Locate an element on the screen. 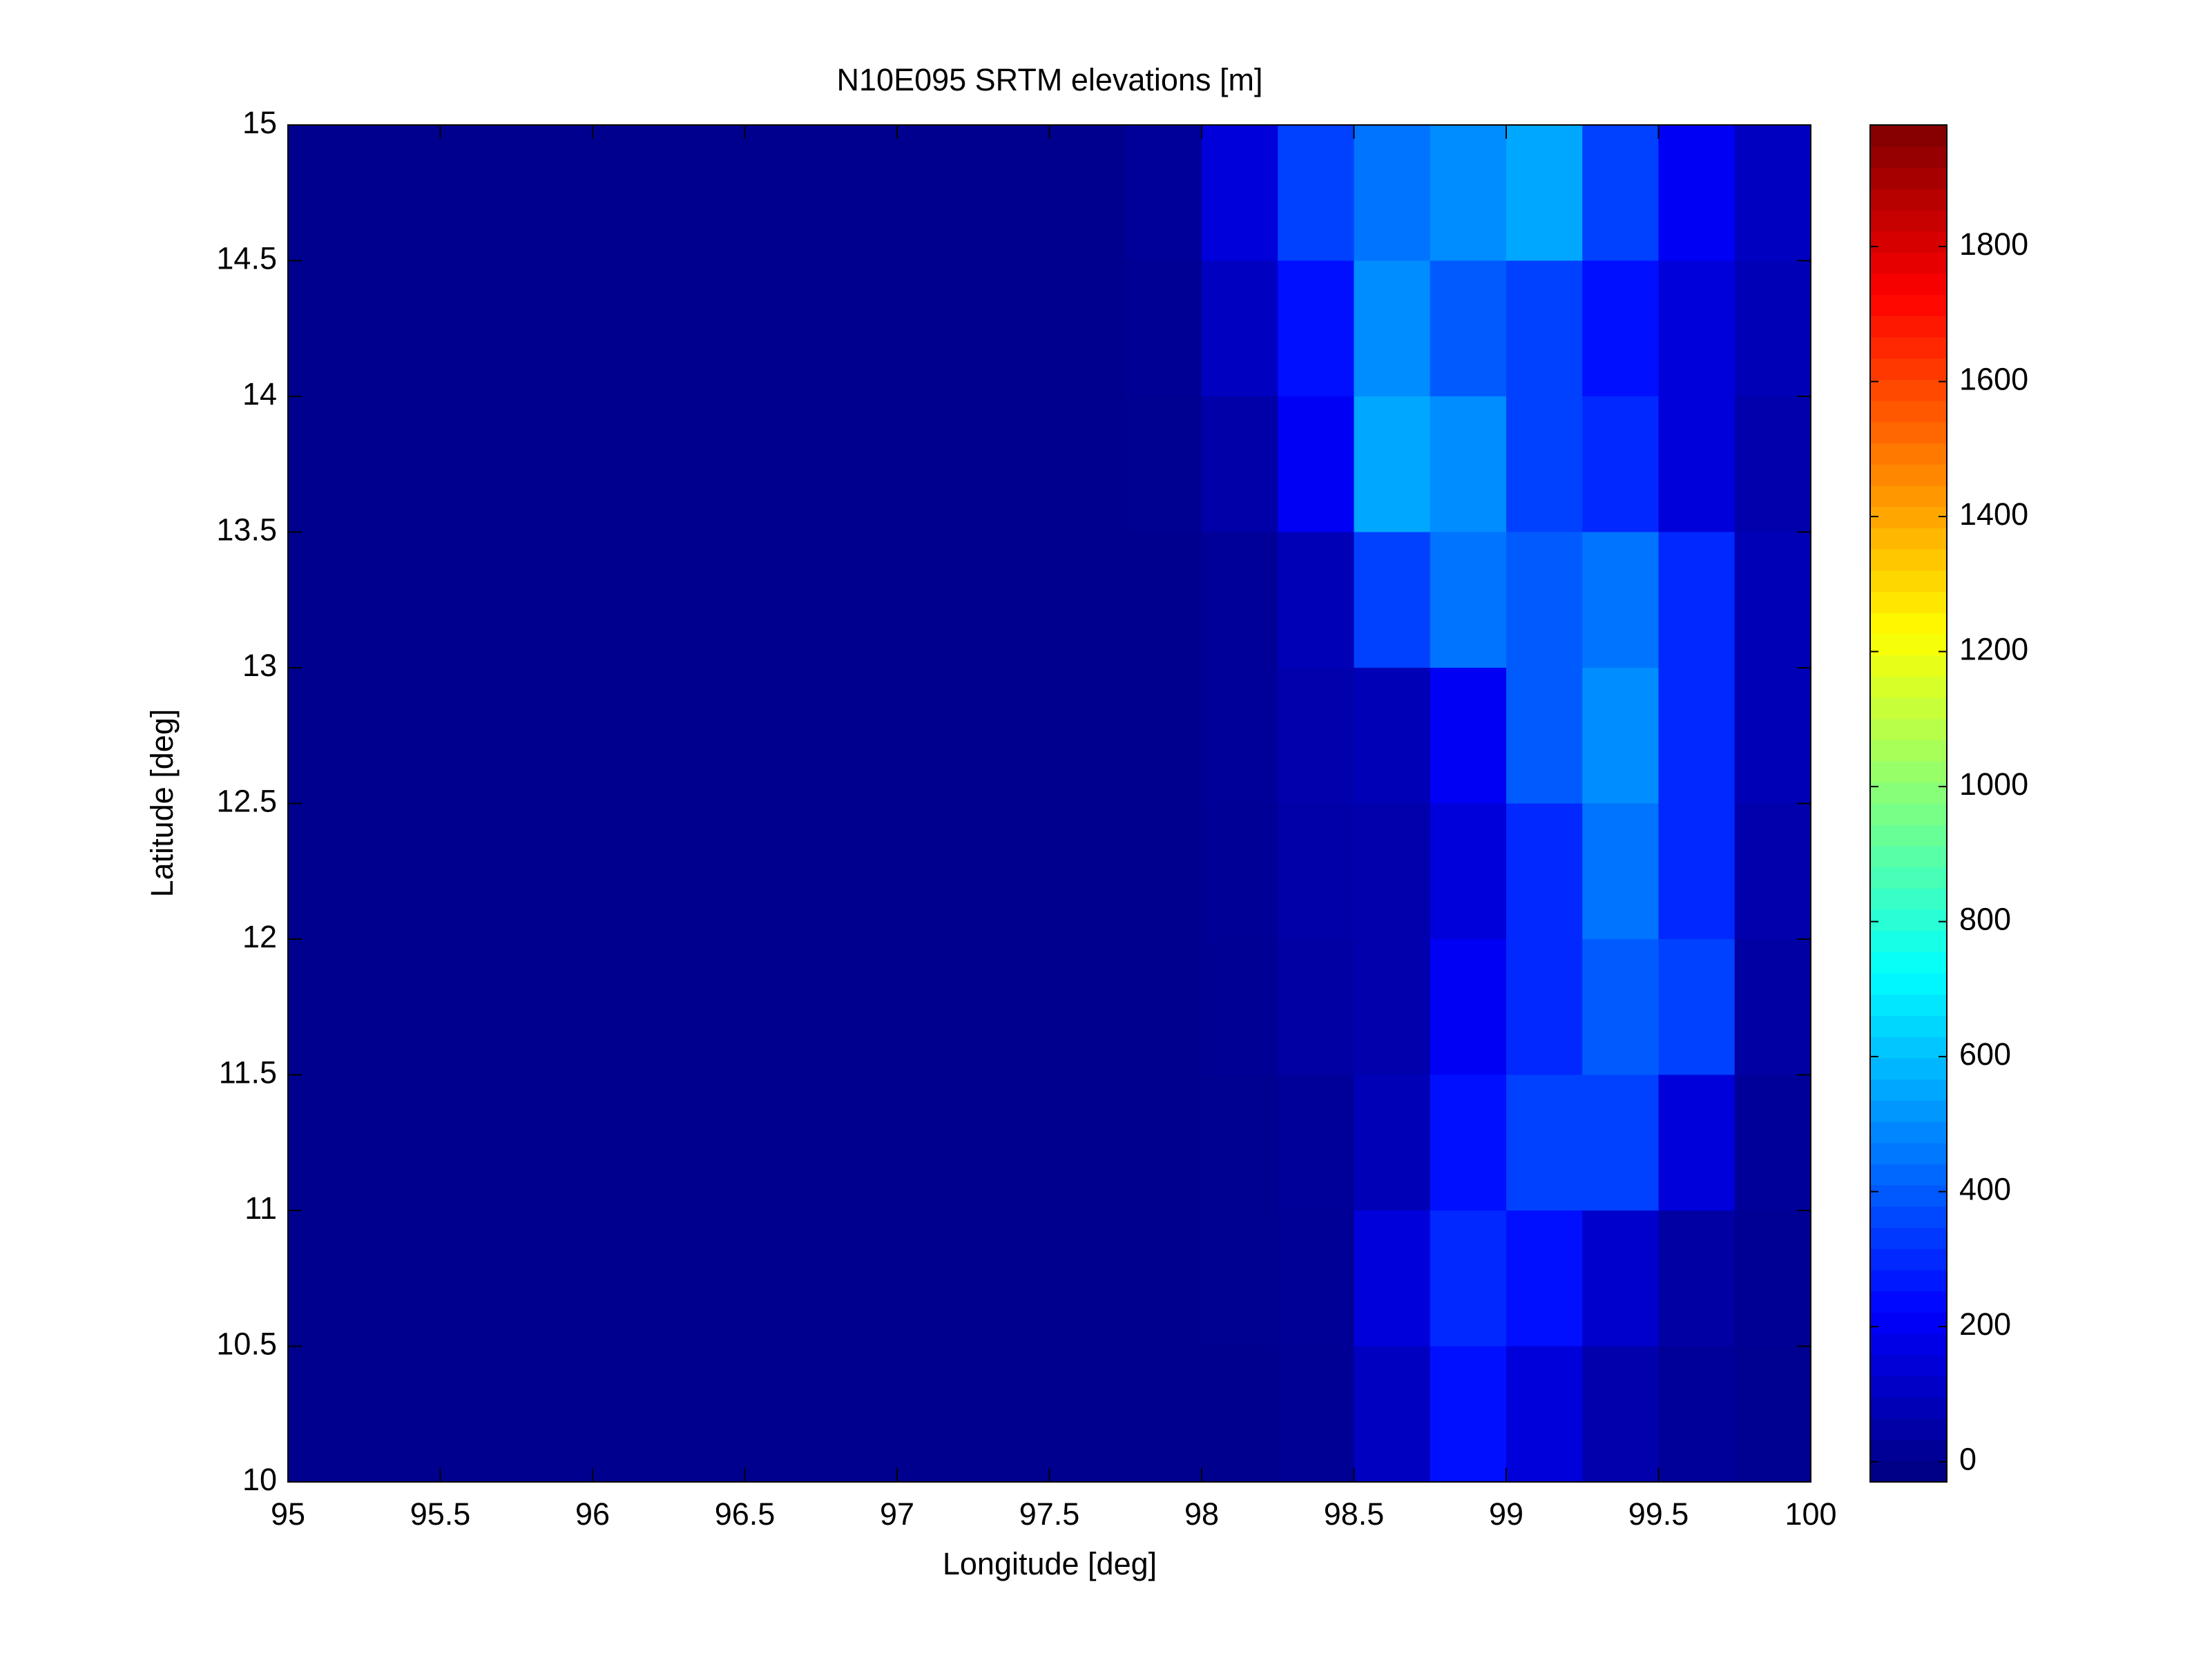  x-tick-label: 100 is located at coordinates (1811, 1514).